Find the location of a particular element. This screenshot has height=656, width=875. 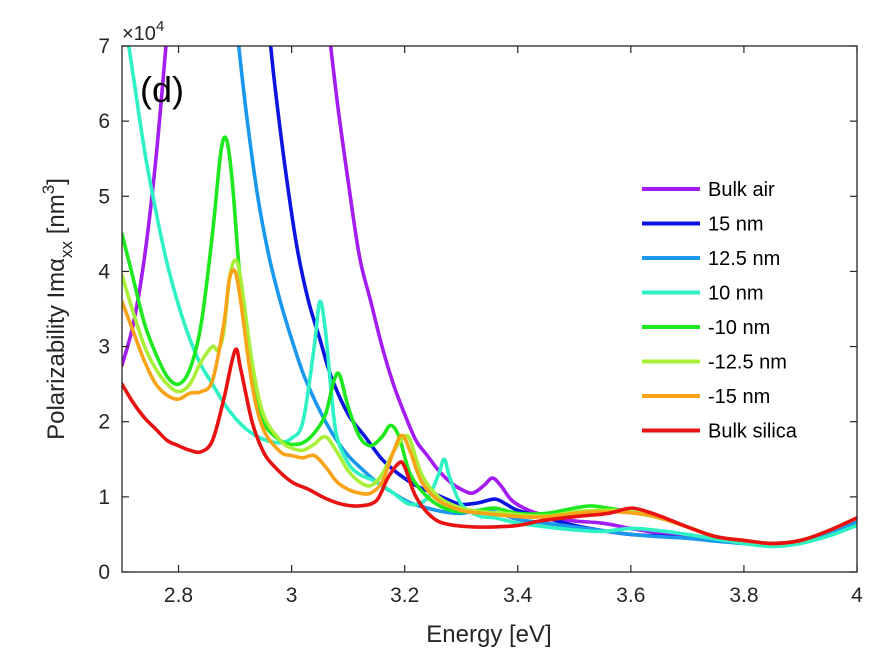

legend-label: -10 nm is located at coordinates (739, 328).